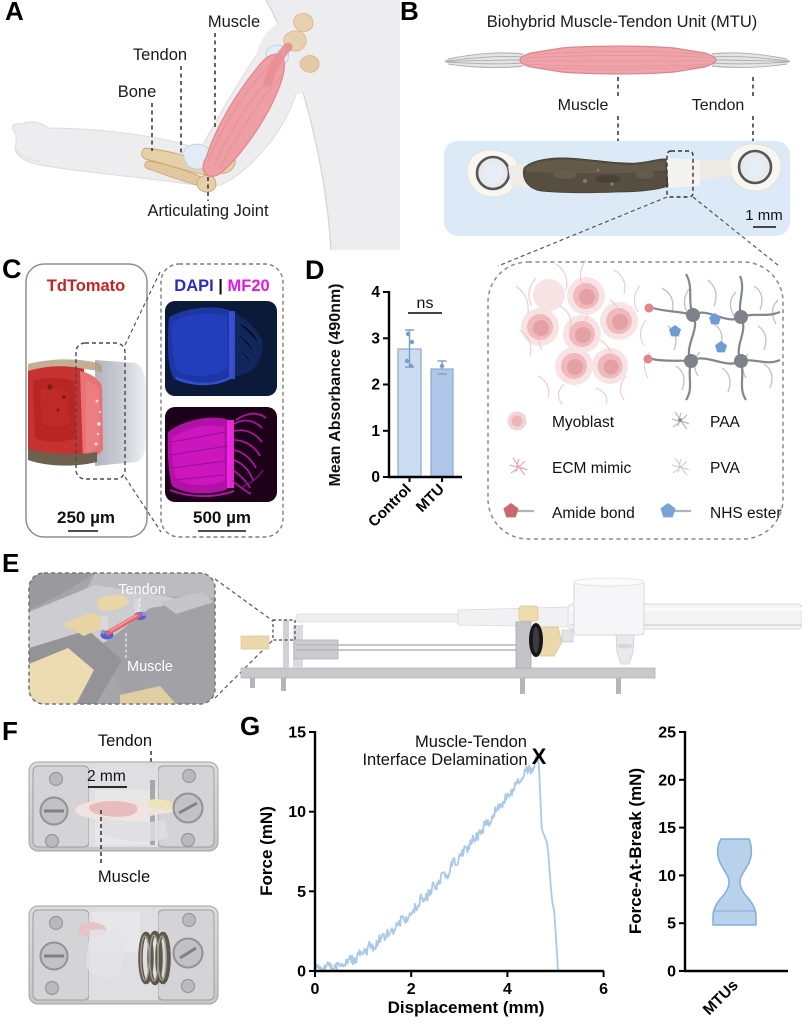  What do you see at coordinates (375, 431) in the screenshot?
I see `svg-text: 1` at bounding box center [375, 431].